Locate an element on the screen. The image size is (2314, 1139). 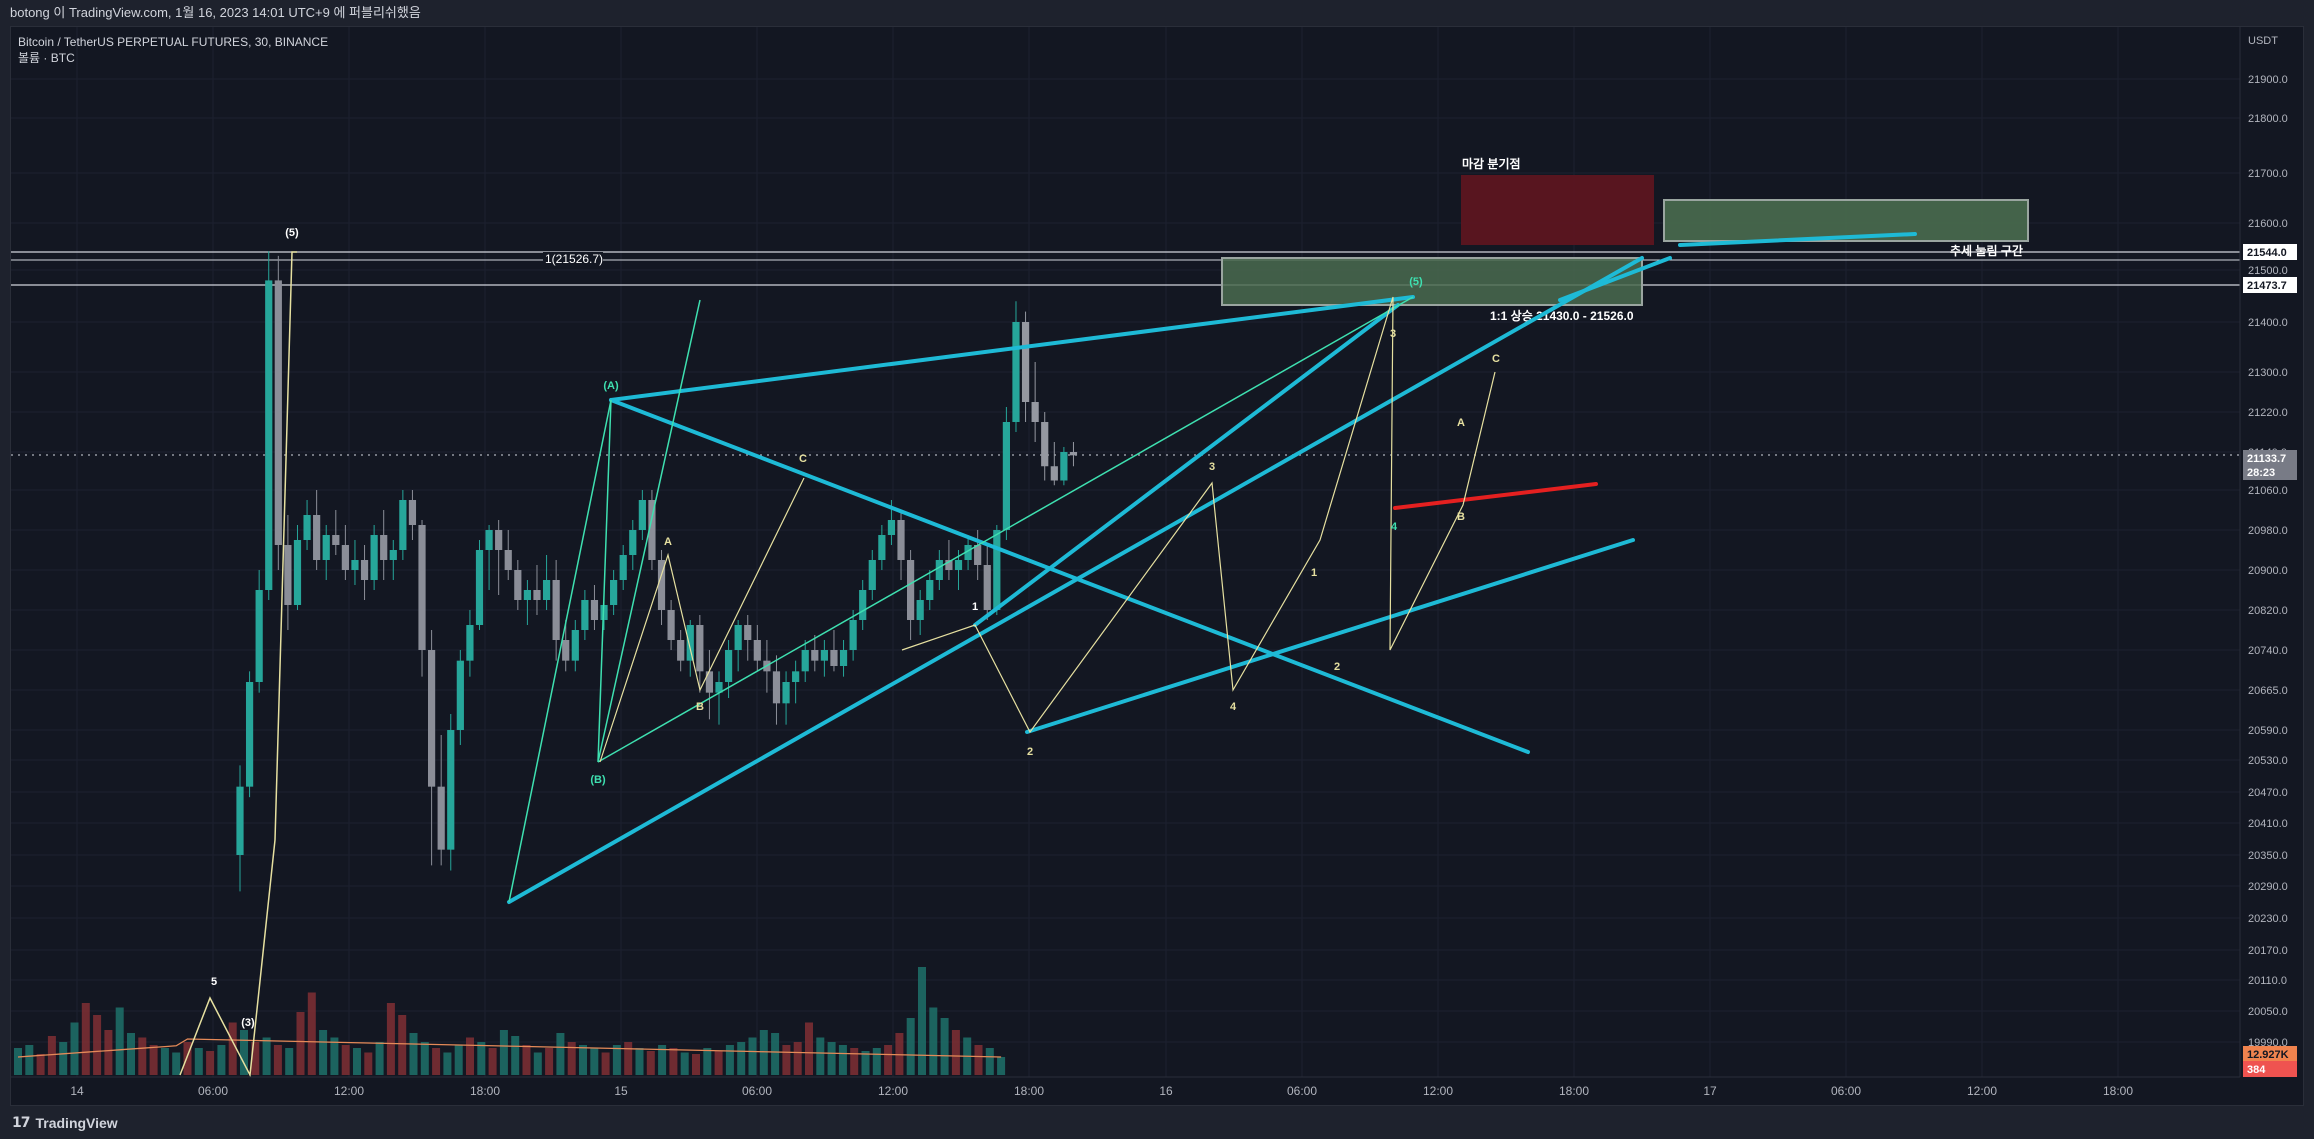
target-zone-label: 1:1 상승 21430.0 - 21526.0 is located at coordinates (1562, 315).